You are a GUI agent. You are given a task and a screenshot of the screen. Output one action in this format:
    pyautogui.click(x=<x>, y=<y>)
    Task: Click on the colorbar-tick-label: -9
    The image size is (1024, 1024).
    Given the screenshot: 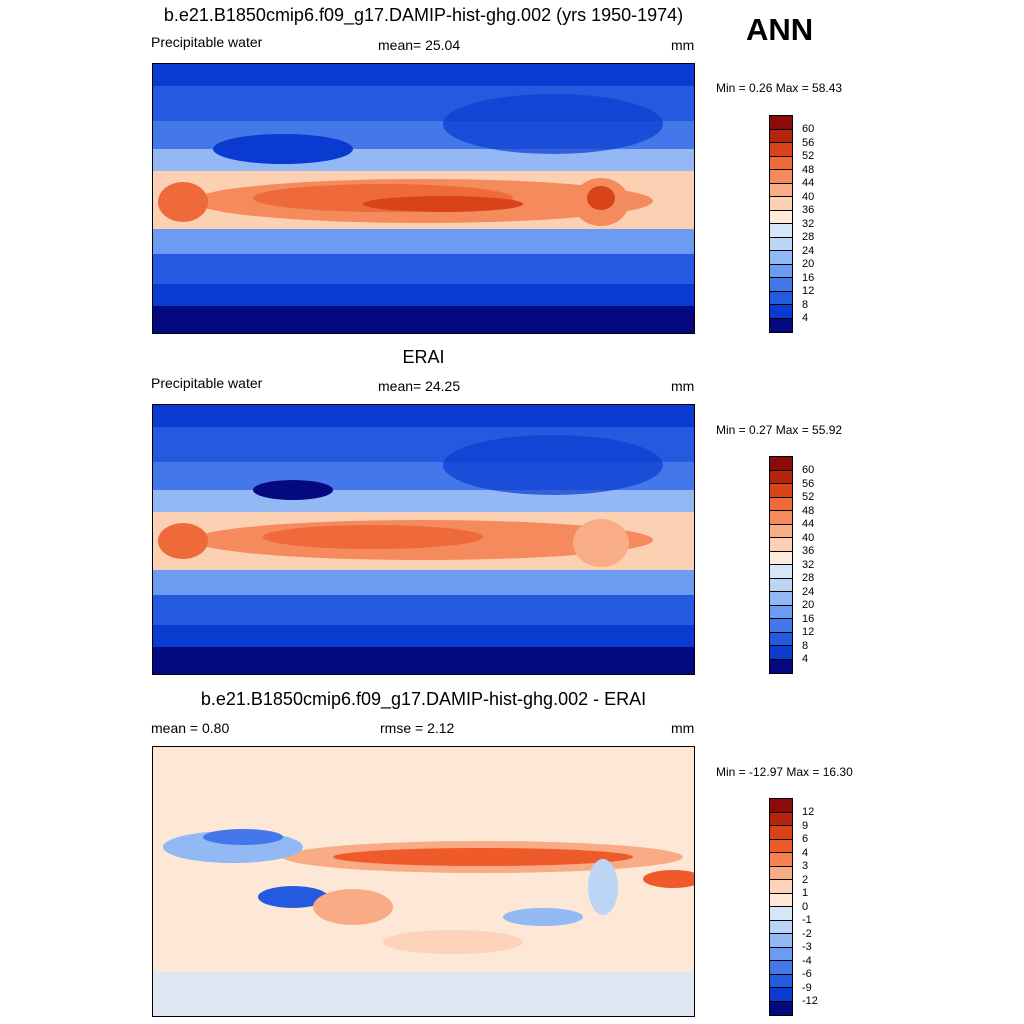 What is the action you would take?
    pyautogui.click(x=807, y=988)
    